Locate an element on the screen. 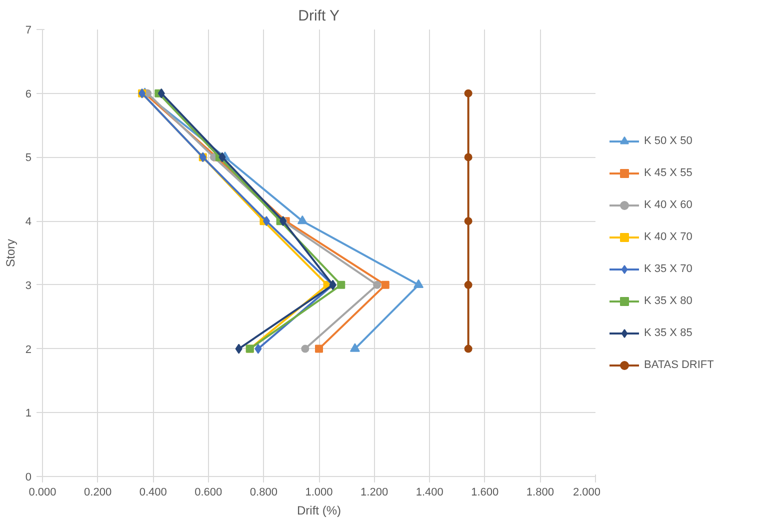 The height and width of the screenshot is (524, 766). y-tick-label: 6 is located at coordinates (28, 94).